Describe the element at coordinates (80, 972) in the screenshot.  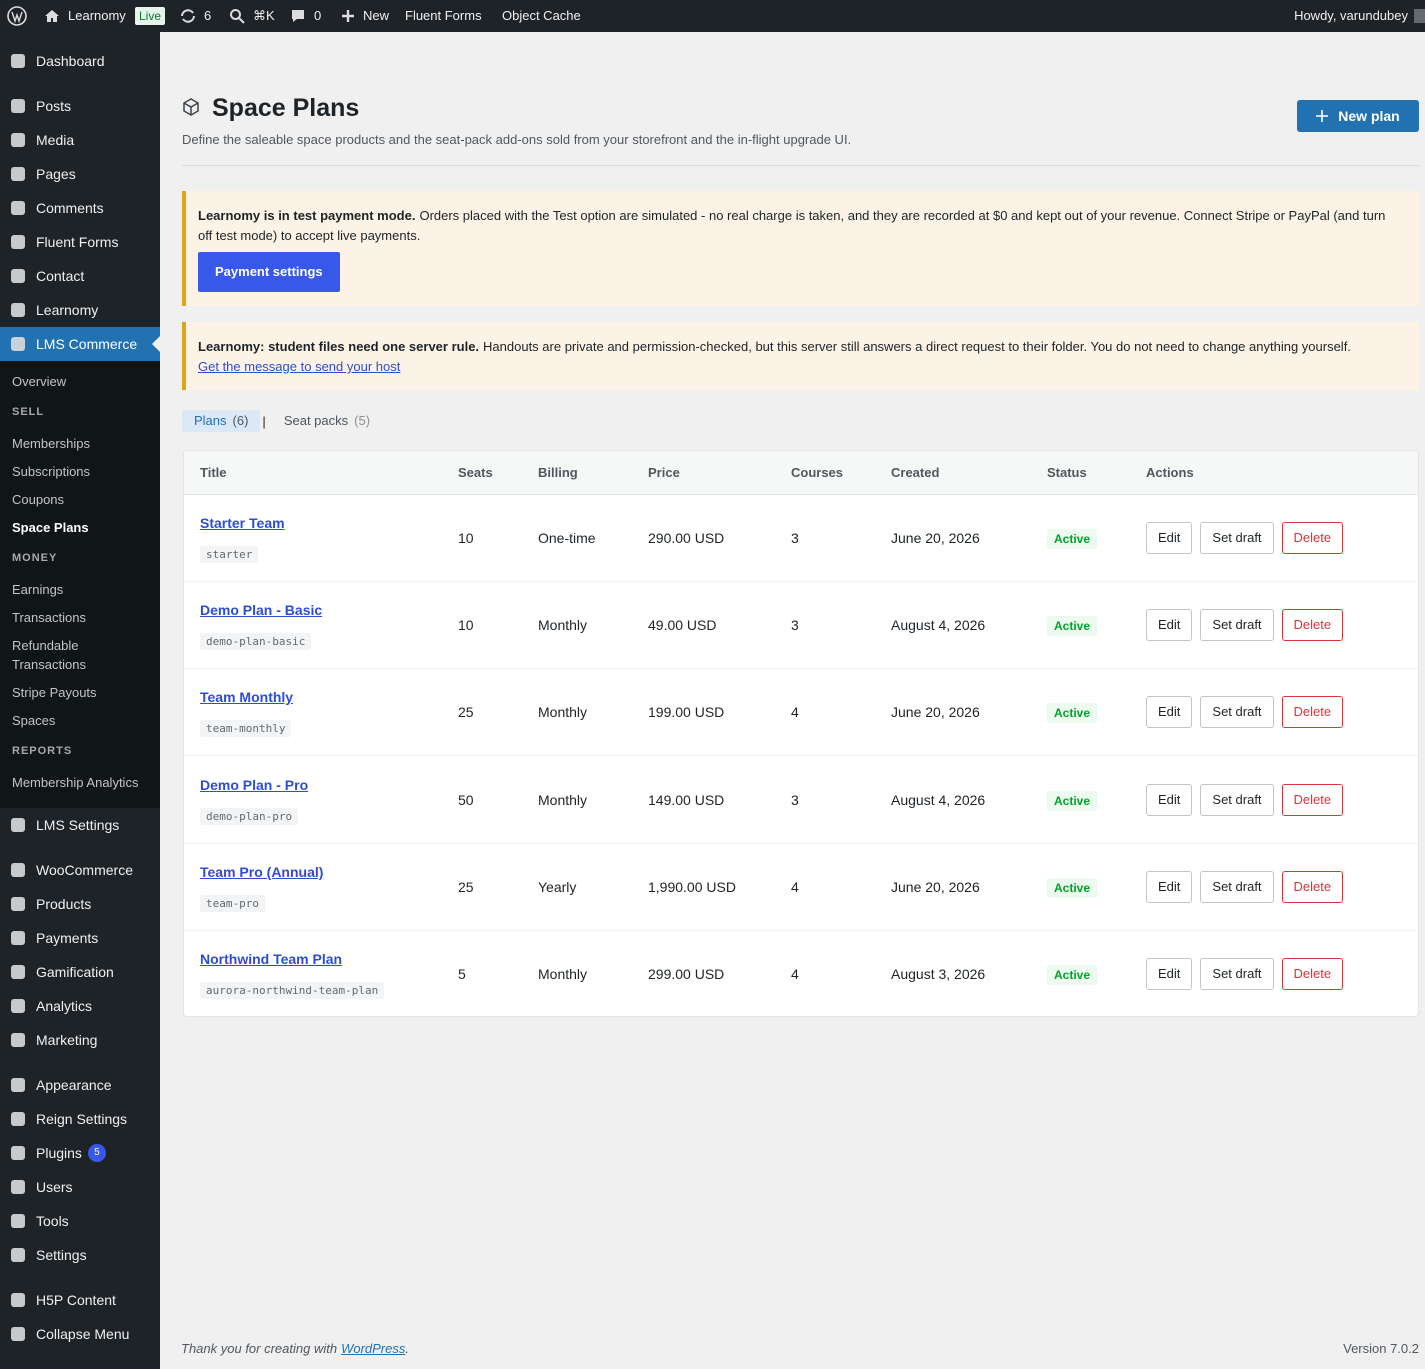
I see `menu-item: Gamification` at that location.